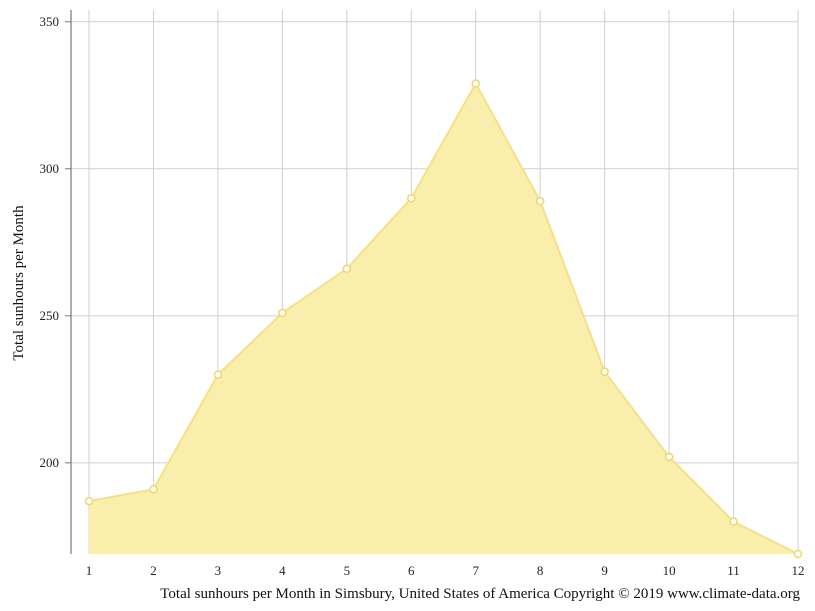  What do you see at coordinates (282, 570) in the screenshot?
I see `x-tick-label: 4` at bounding box center [282, 570].